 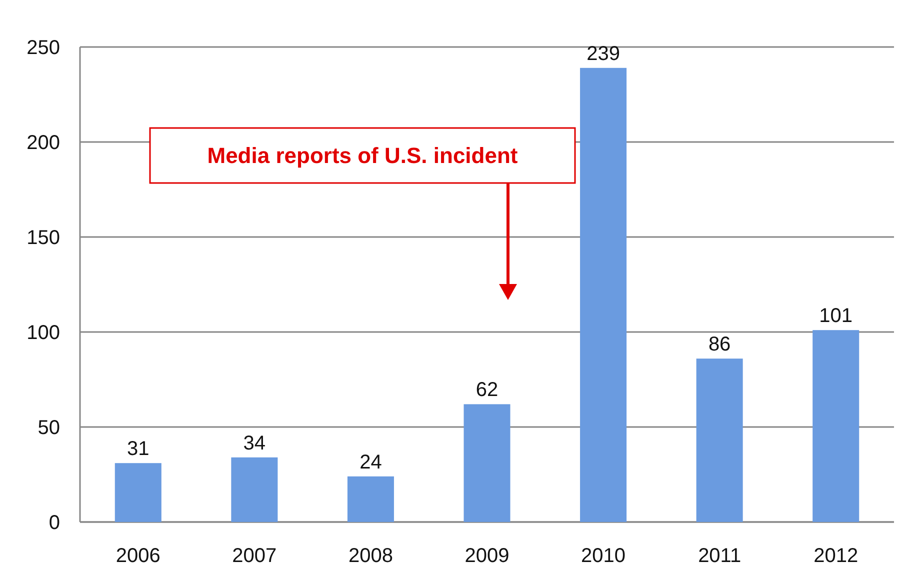 What do you see at coordinates (43, 333) in the screenshot?
I see `y-tick-label: 100` at bounding box center [43, 333].